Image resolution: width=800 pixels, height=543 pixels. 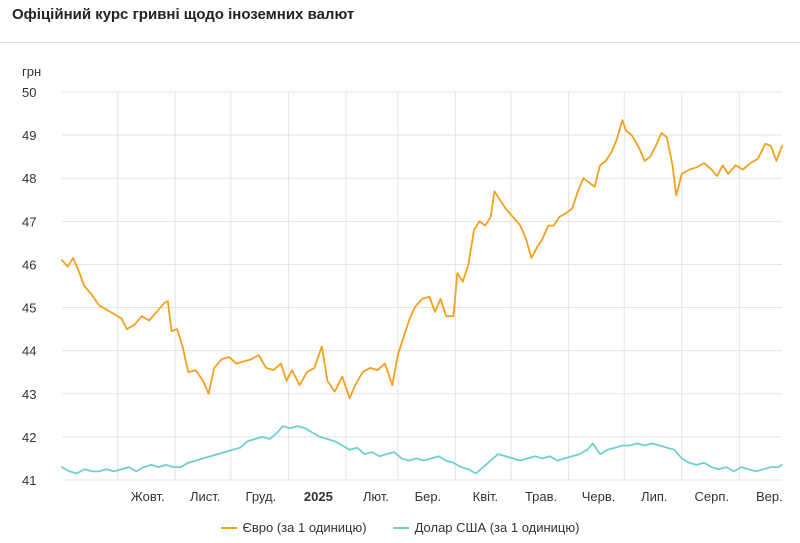 What do you see at coordinates (29, 221) in the screenshot?
I see `y-tick-label: 47` at bounding box center [29, 221].